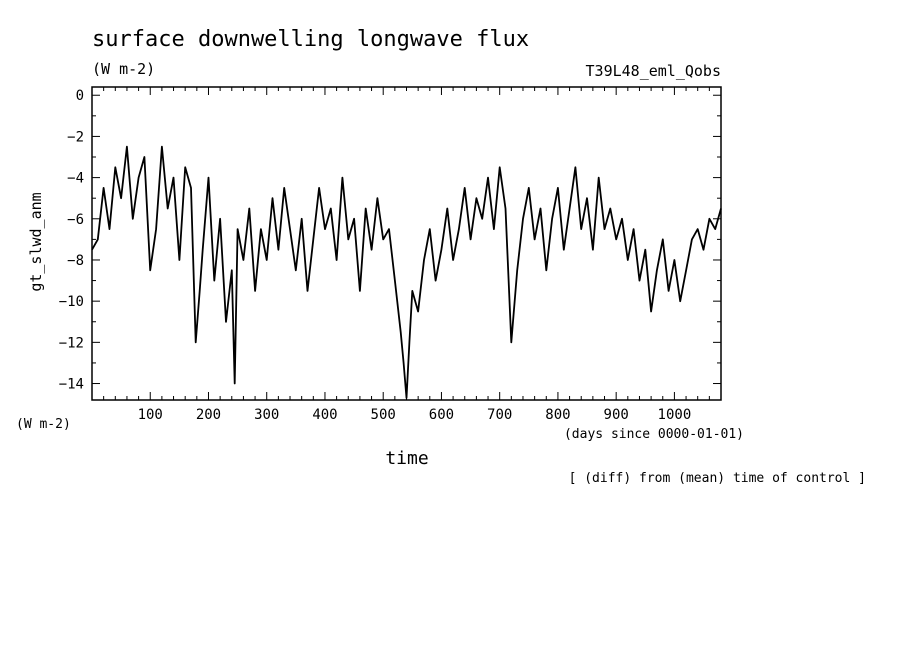 The height and width of the screenshot is (654, 904). What do you see at coordinates (80, 96) in the screenshot?
I see `y-tick-label: 0` at bounding box center [80, 96].